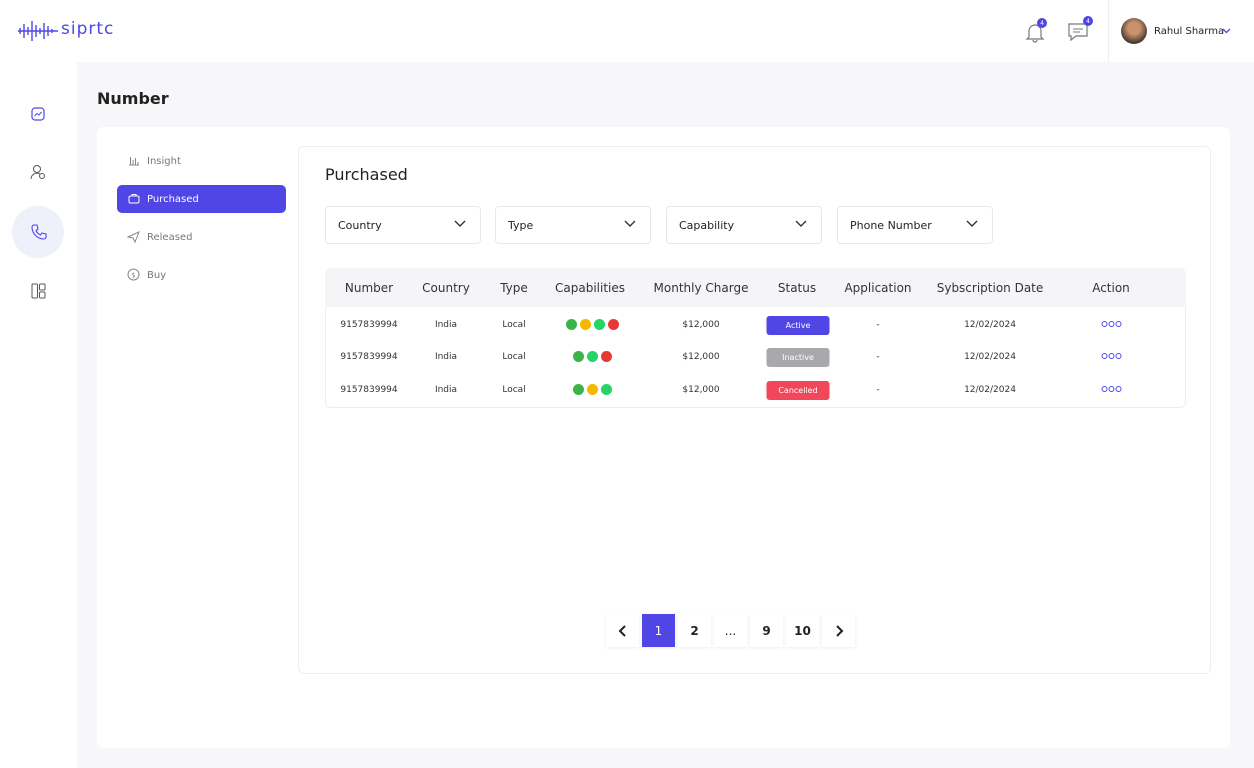 The height and width of the screenshot is (768, 1254). Describe the element at coordinates (990, 288) in the screenshot. I see `column-header: Sybscription Date` at that location.